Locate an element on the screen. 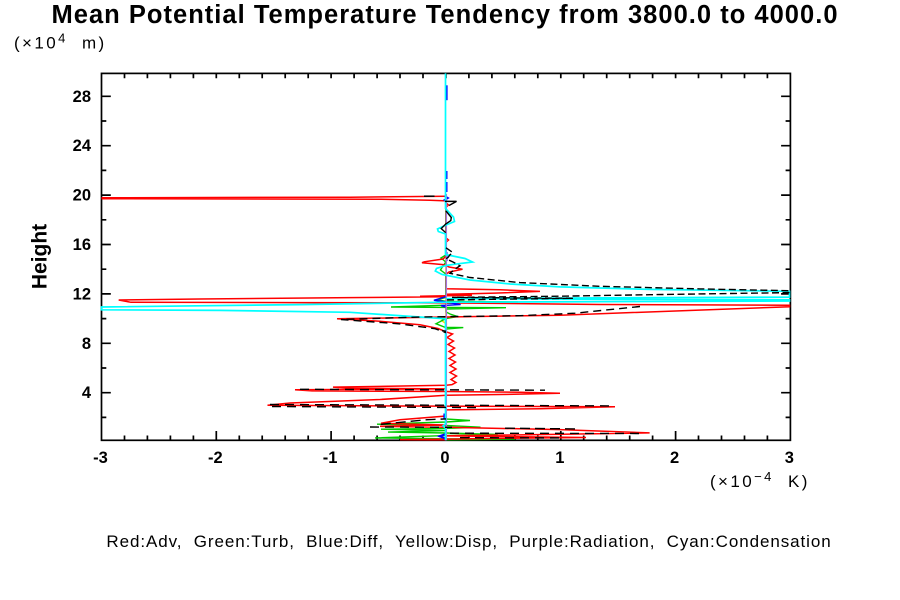  svg-text: -1 is located at coordinates (330, 458).